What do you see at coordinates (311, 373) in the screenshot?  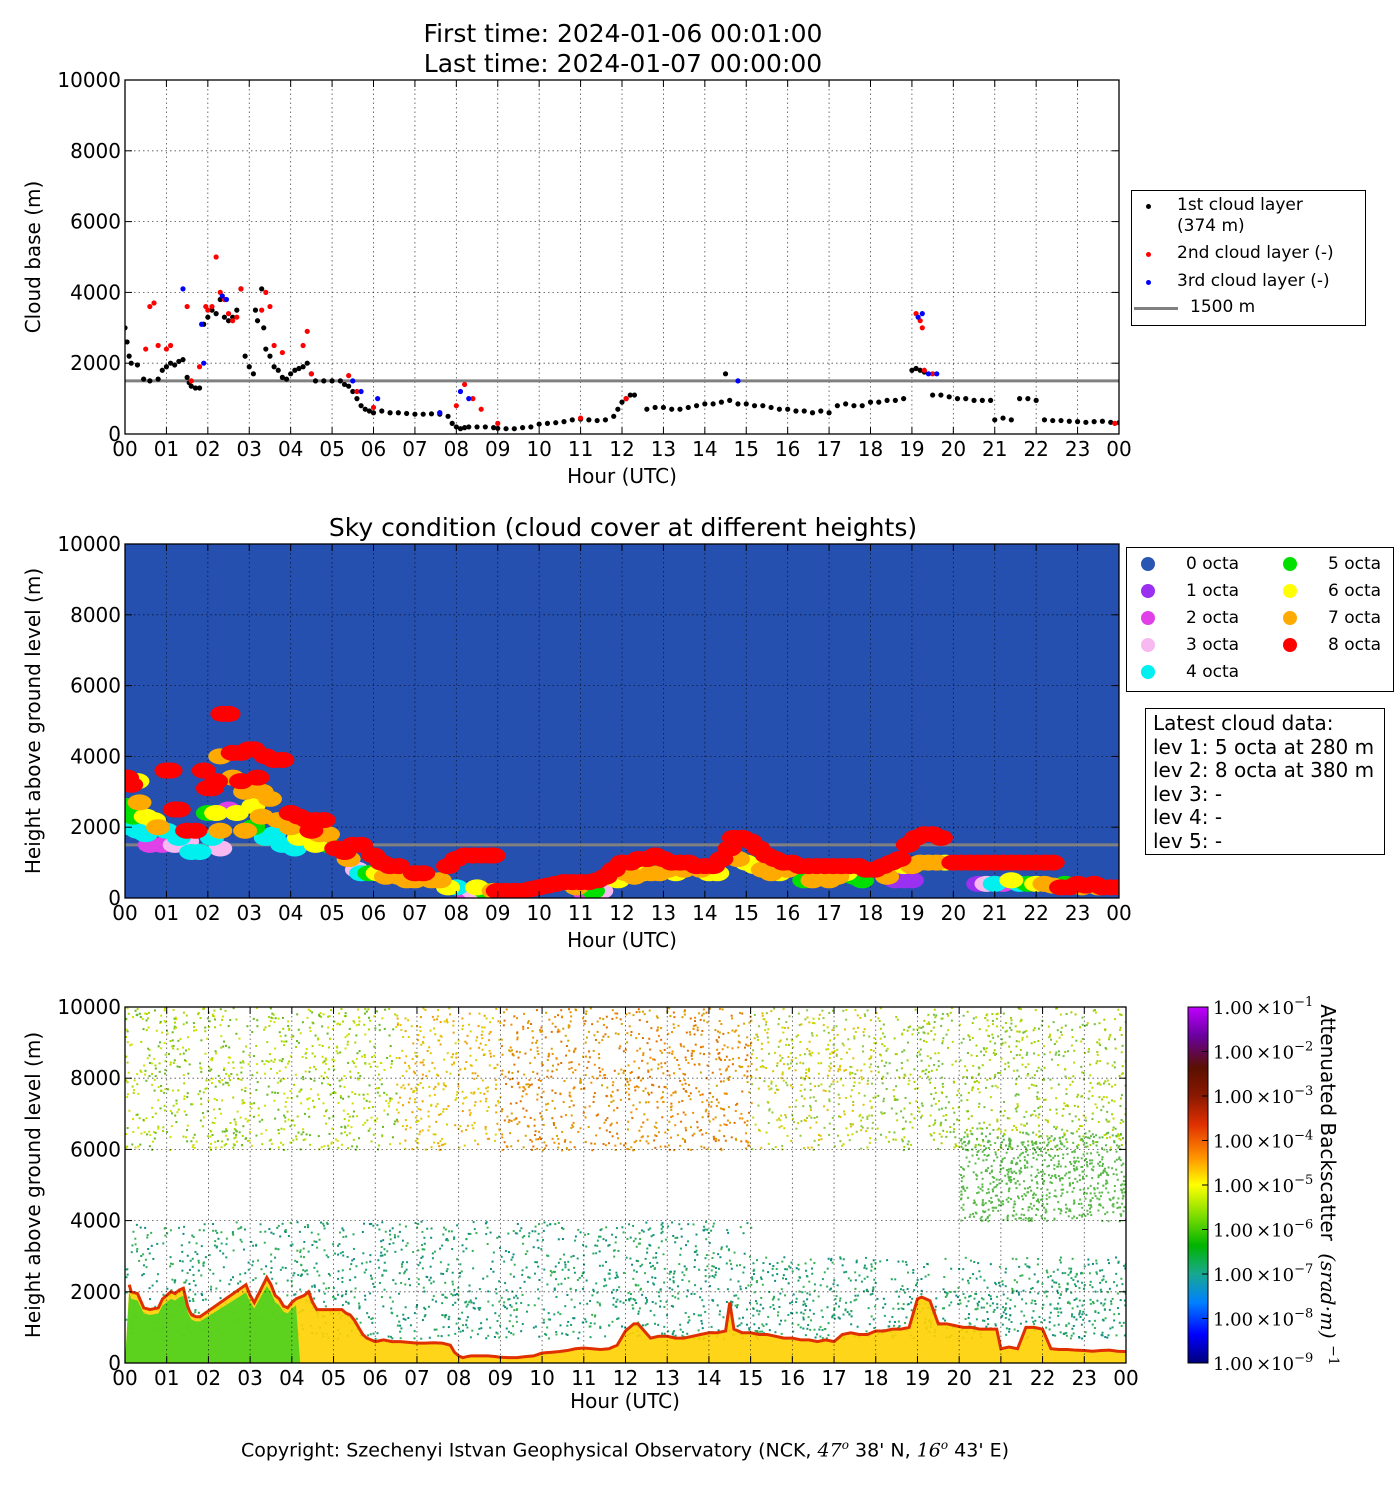 I see `cloud-layer-2-point` at bounding box center [311, 373].